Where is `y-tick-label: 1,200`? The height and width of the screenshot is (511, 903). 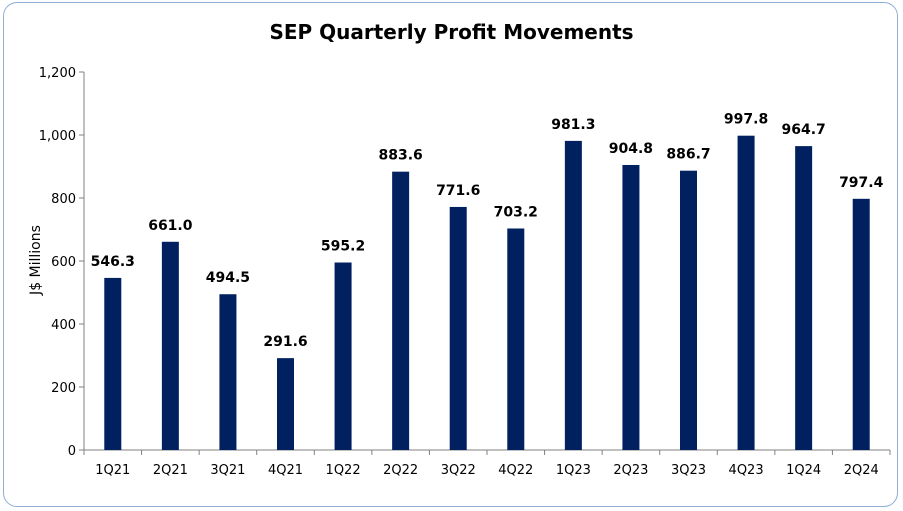
y-tick-label: 1,200 is located at coordinates (57, 73).